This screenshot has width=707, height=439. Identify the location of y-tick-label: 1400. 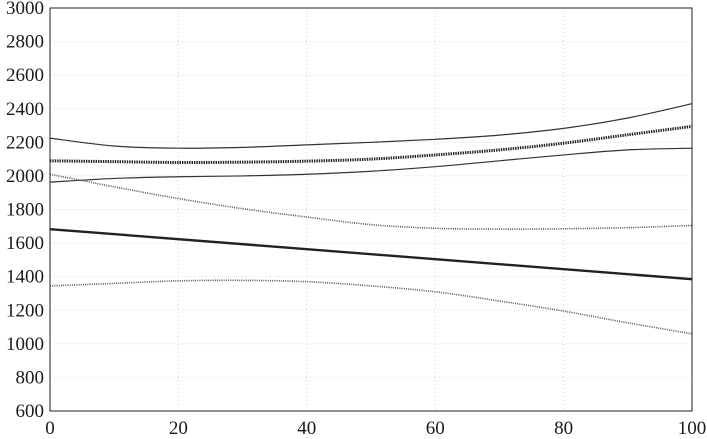
(25, 277).